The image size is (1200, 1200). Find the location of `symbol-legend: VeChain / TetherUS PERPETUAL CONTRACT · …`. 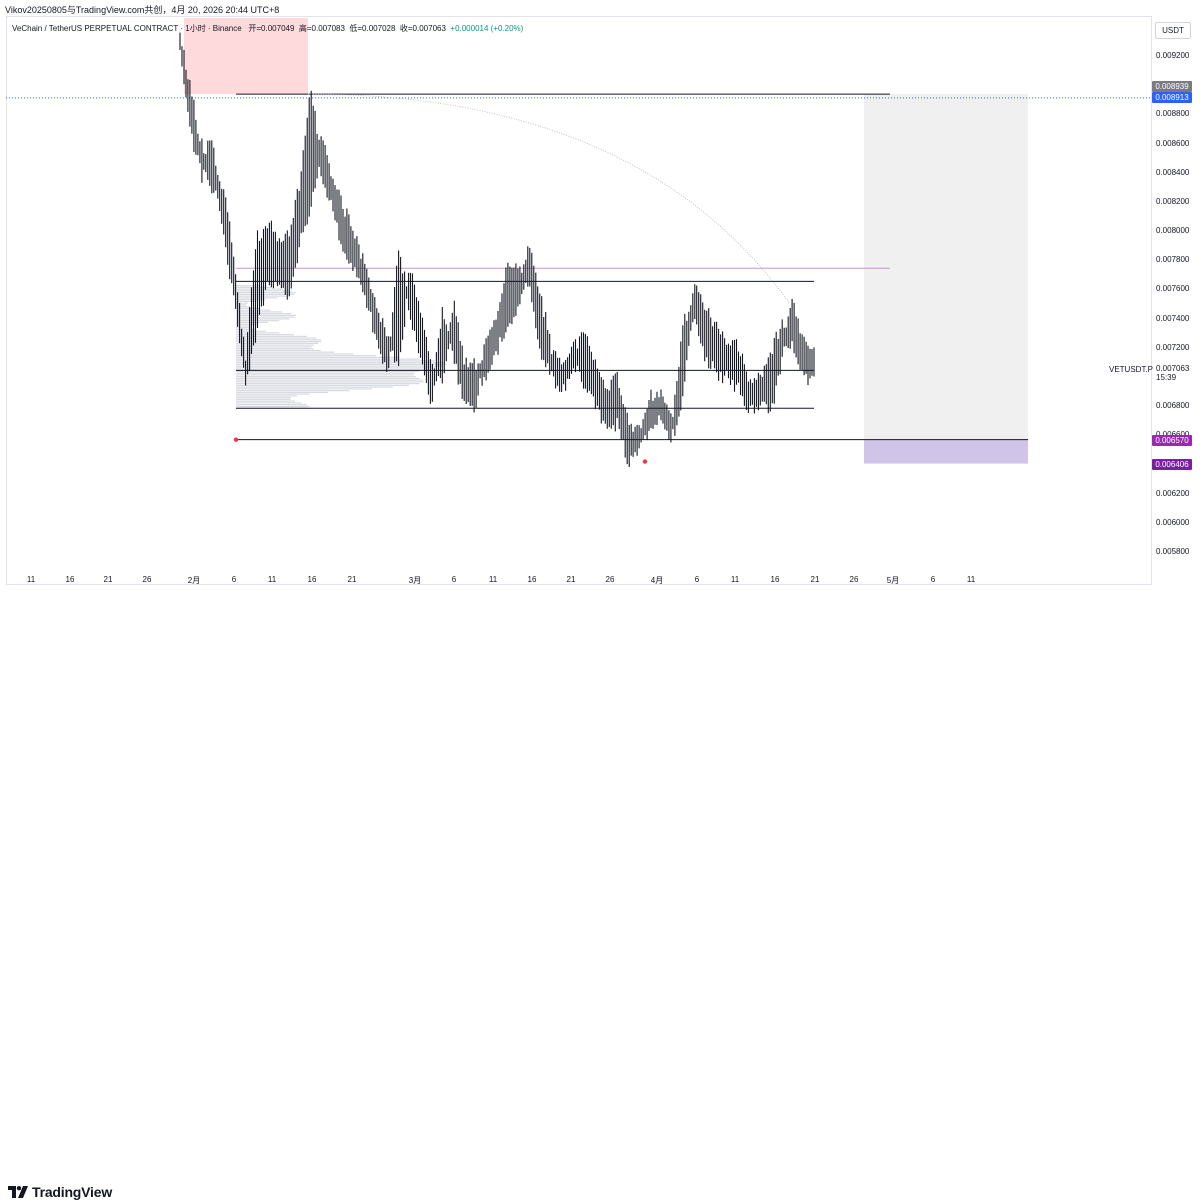

symbol-legend: VeChain / TetherUS PERPETUAL CONTRACT · … is located at coordinates (267, 28).